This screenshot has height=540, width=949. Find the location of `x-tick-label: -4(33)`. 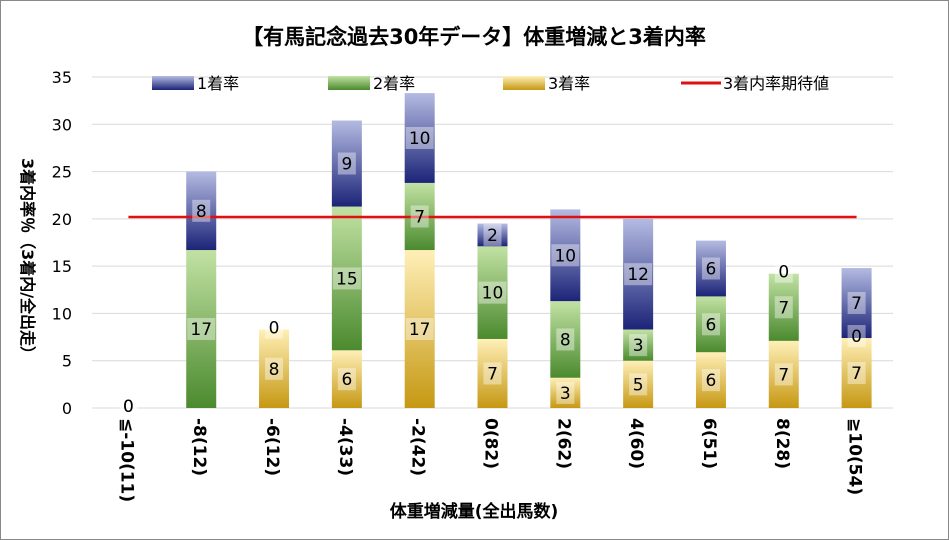

x-tick-label: -4(33) is located at coordinates (345, 447).